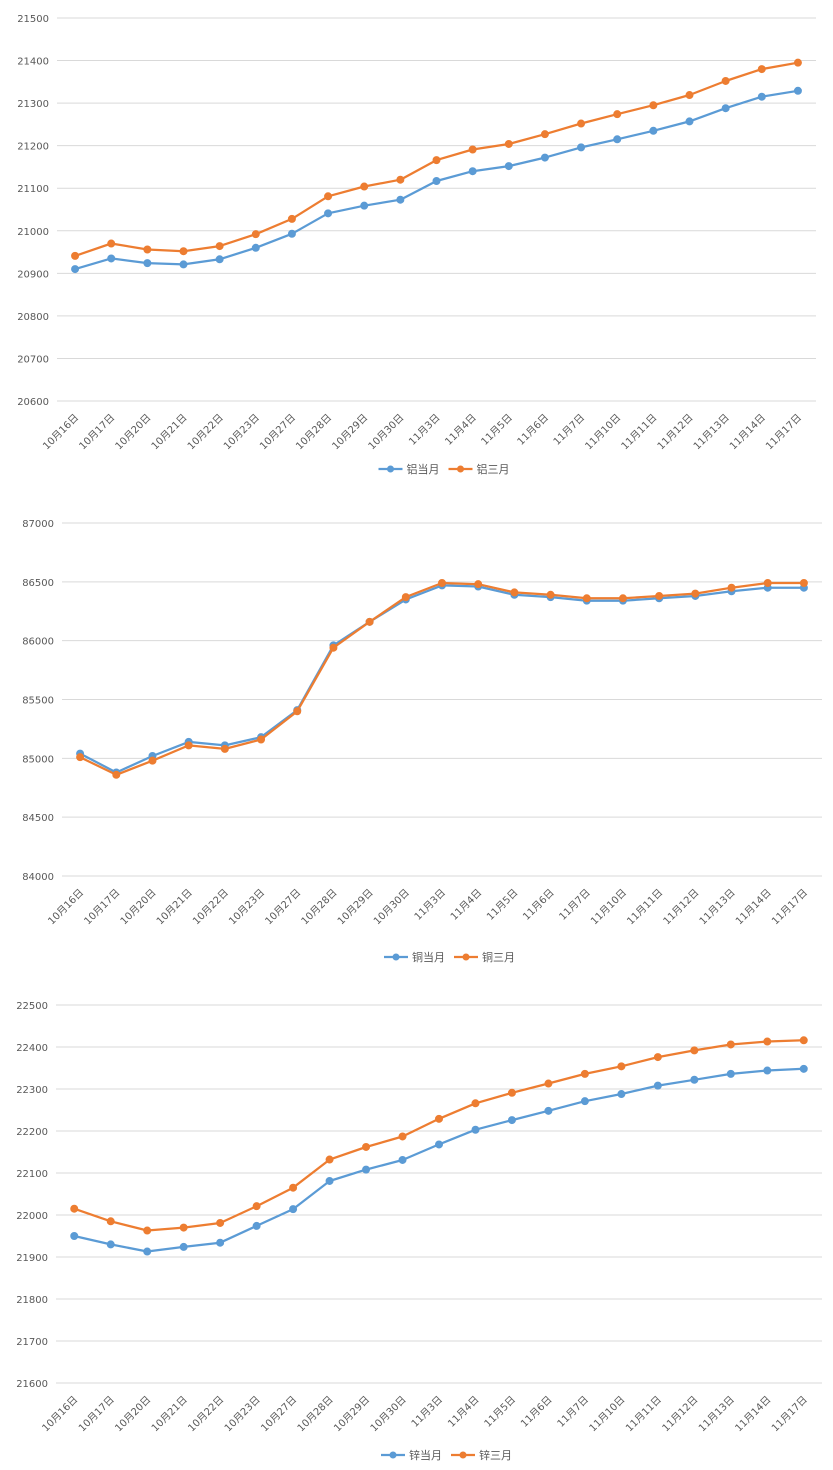 This screenshot has width=833, height=1470. I want to click on y-tick-label: 20600, so click(33, 402).